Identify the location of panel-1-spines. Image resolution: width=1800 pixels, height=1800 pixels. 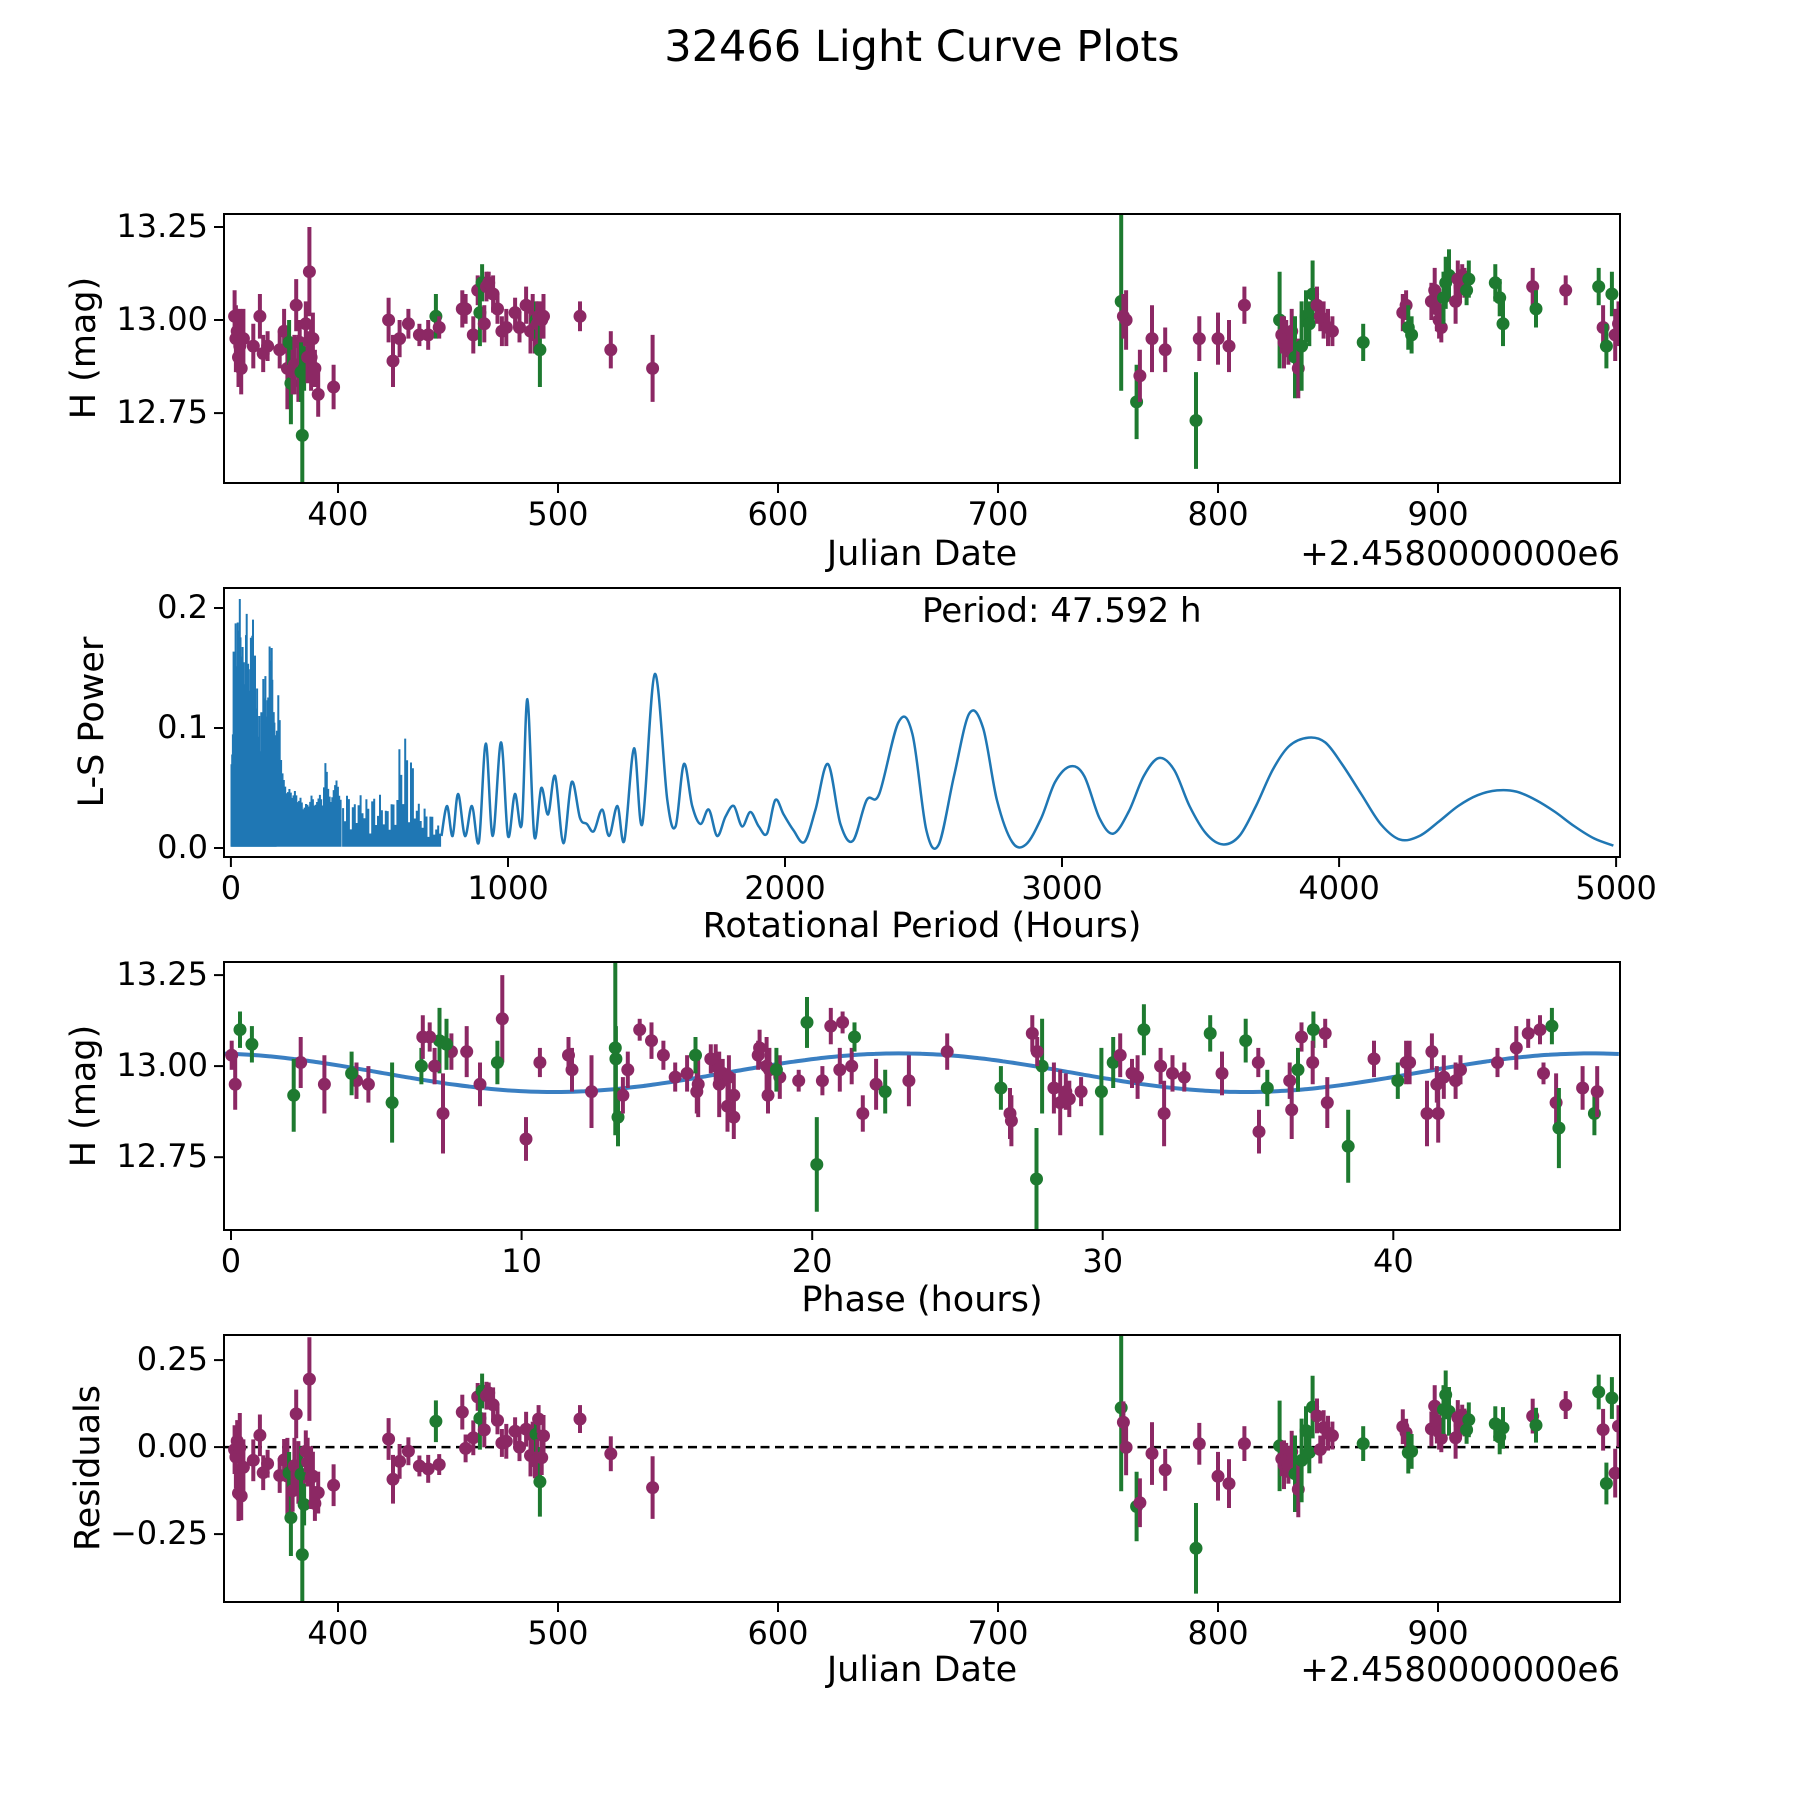
(922, 348).